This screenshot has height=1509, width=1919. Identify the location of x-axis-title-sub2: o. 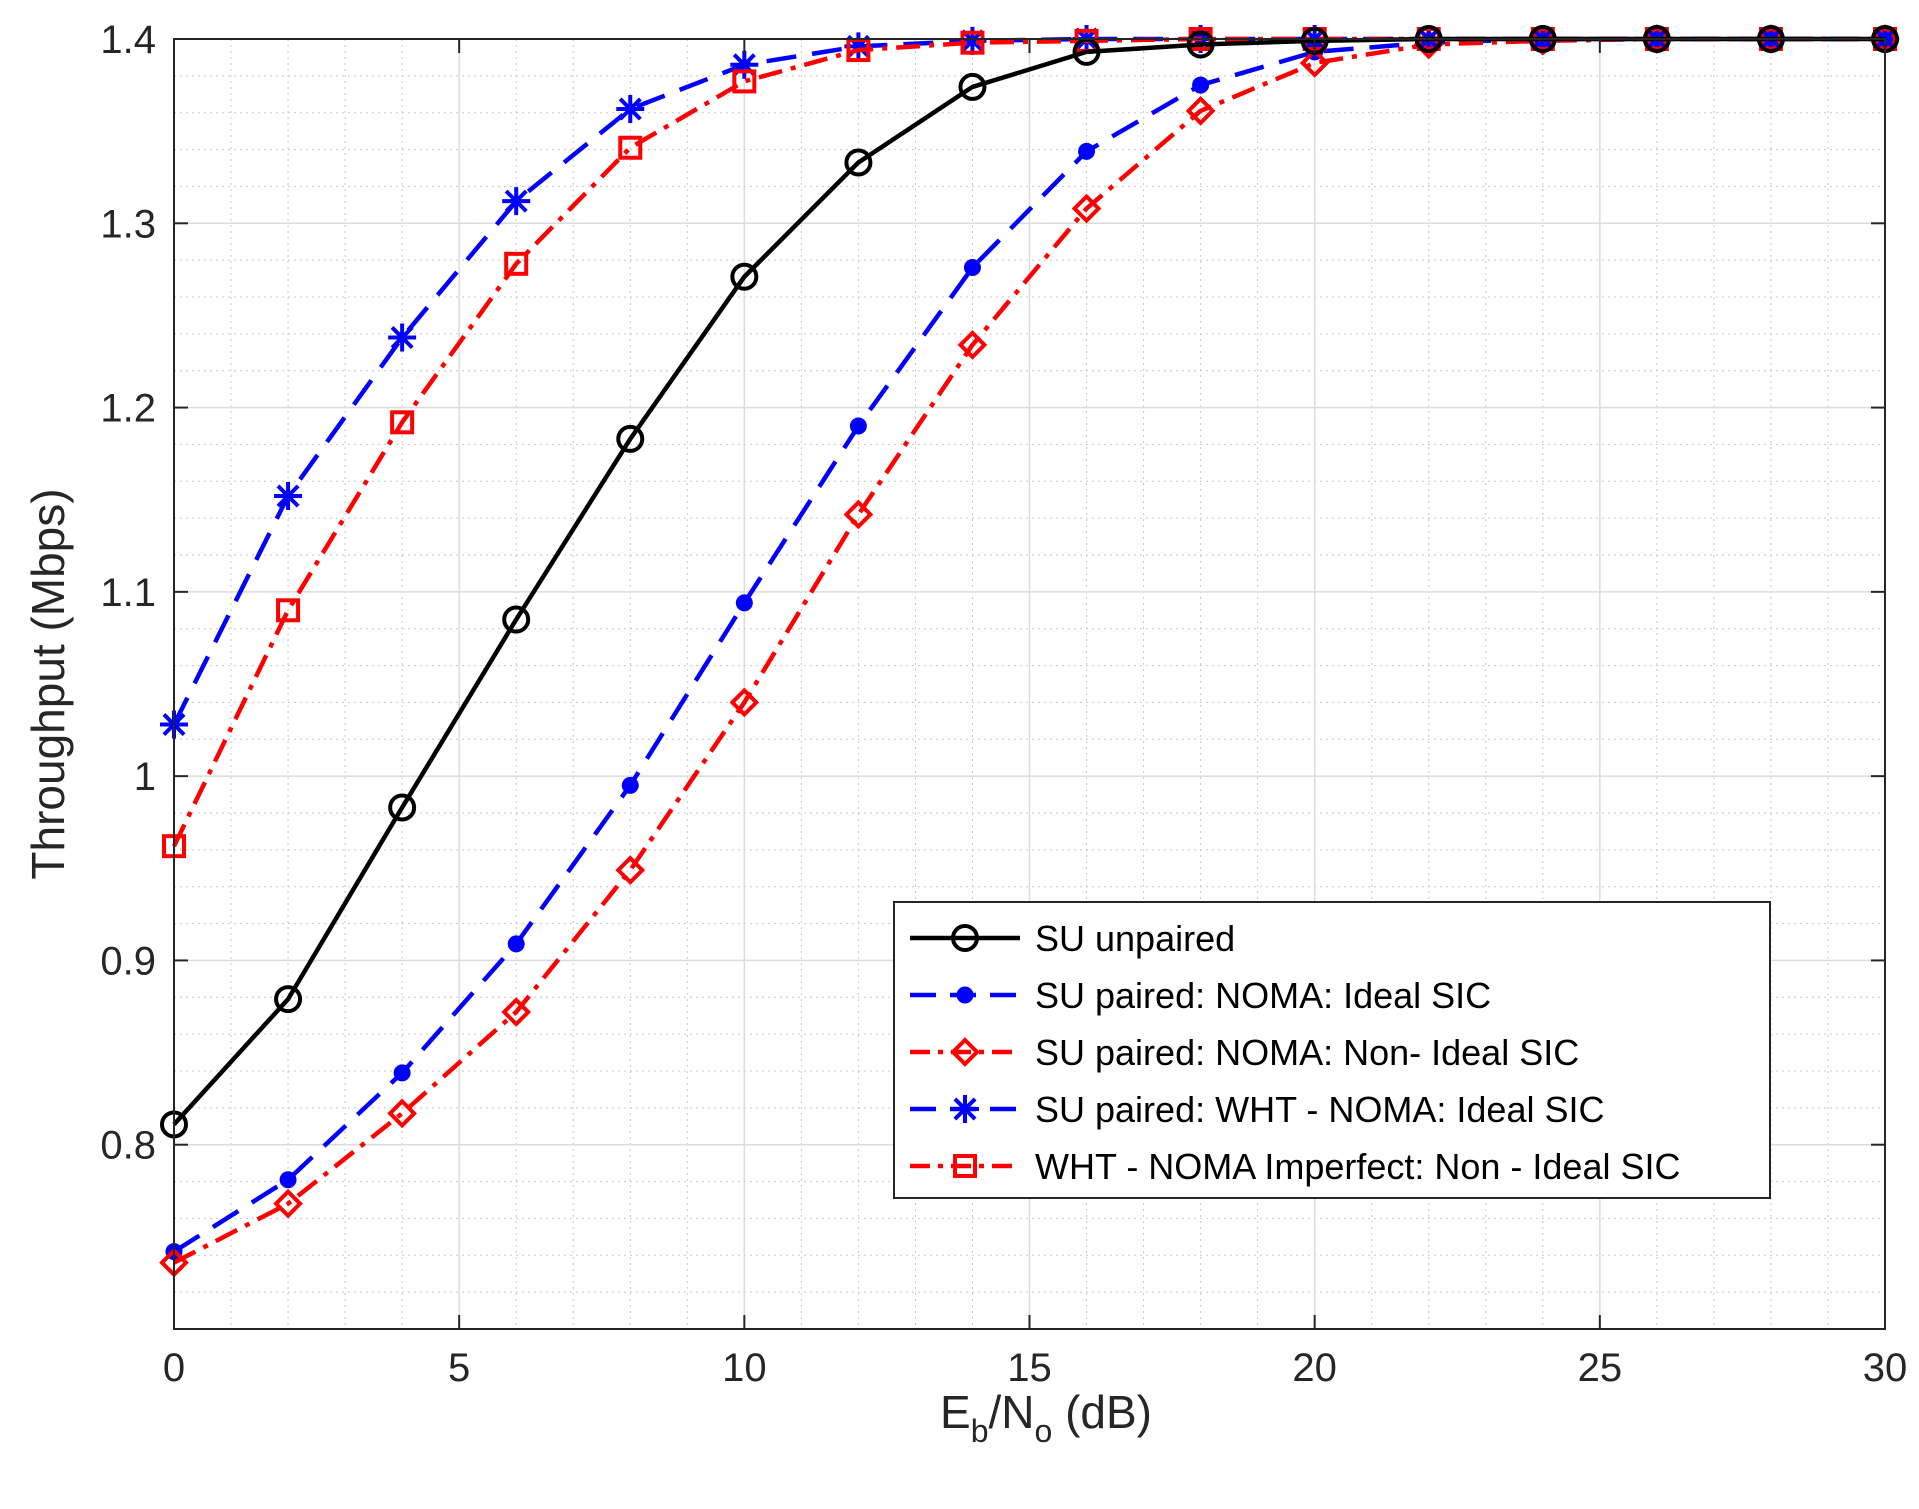
(1044, 1431).